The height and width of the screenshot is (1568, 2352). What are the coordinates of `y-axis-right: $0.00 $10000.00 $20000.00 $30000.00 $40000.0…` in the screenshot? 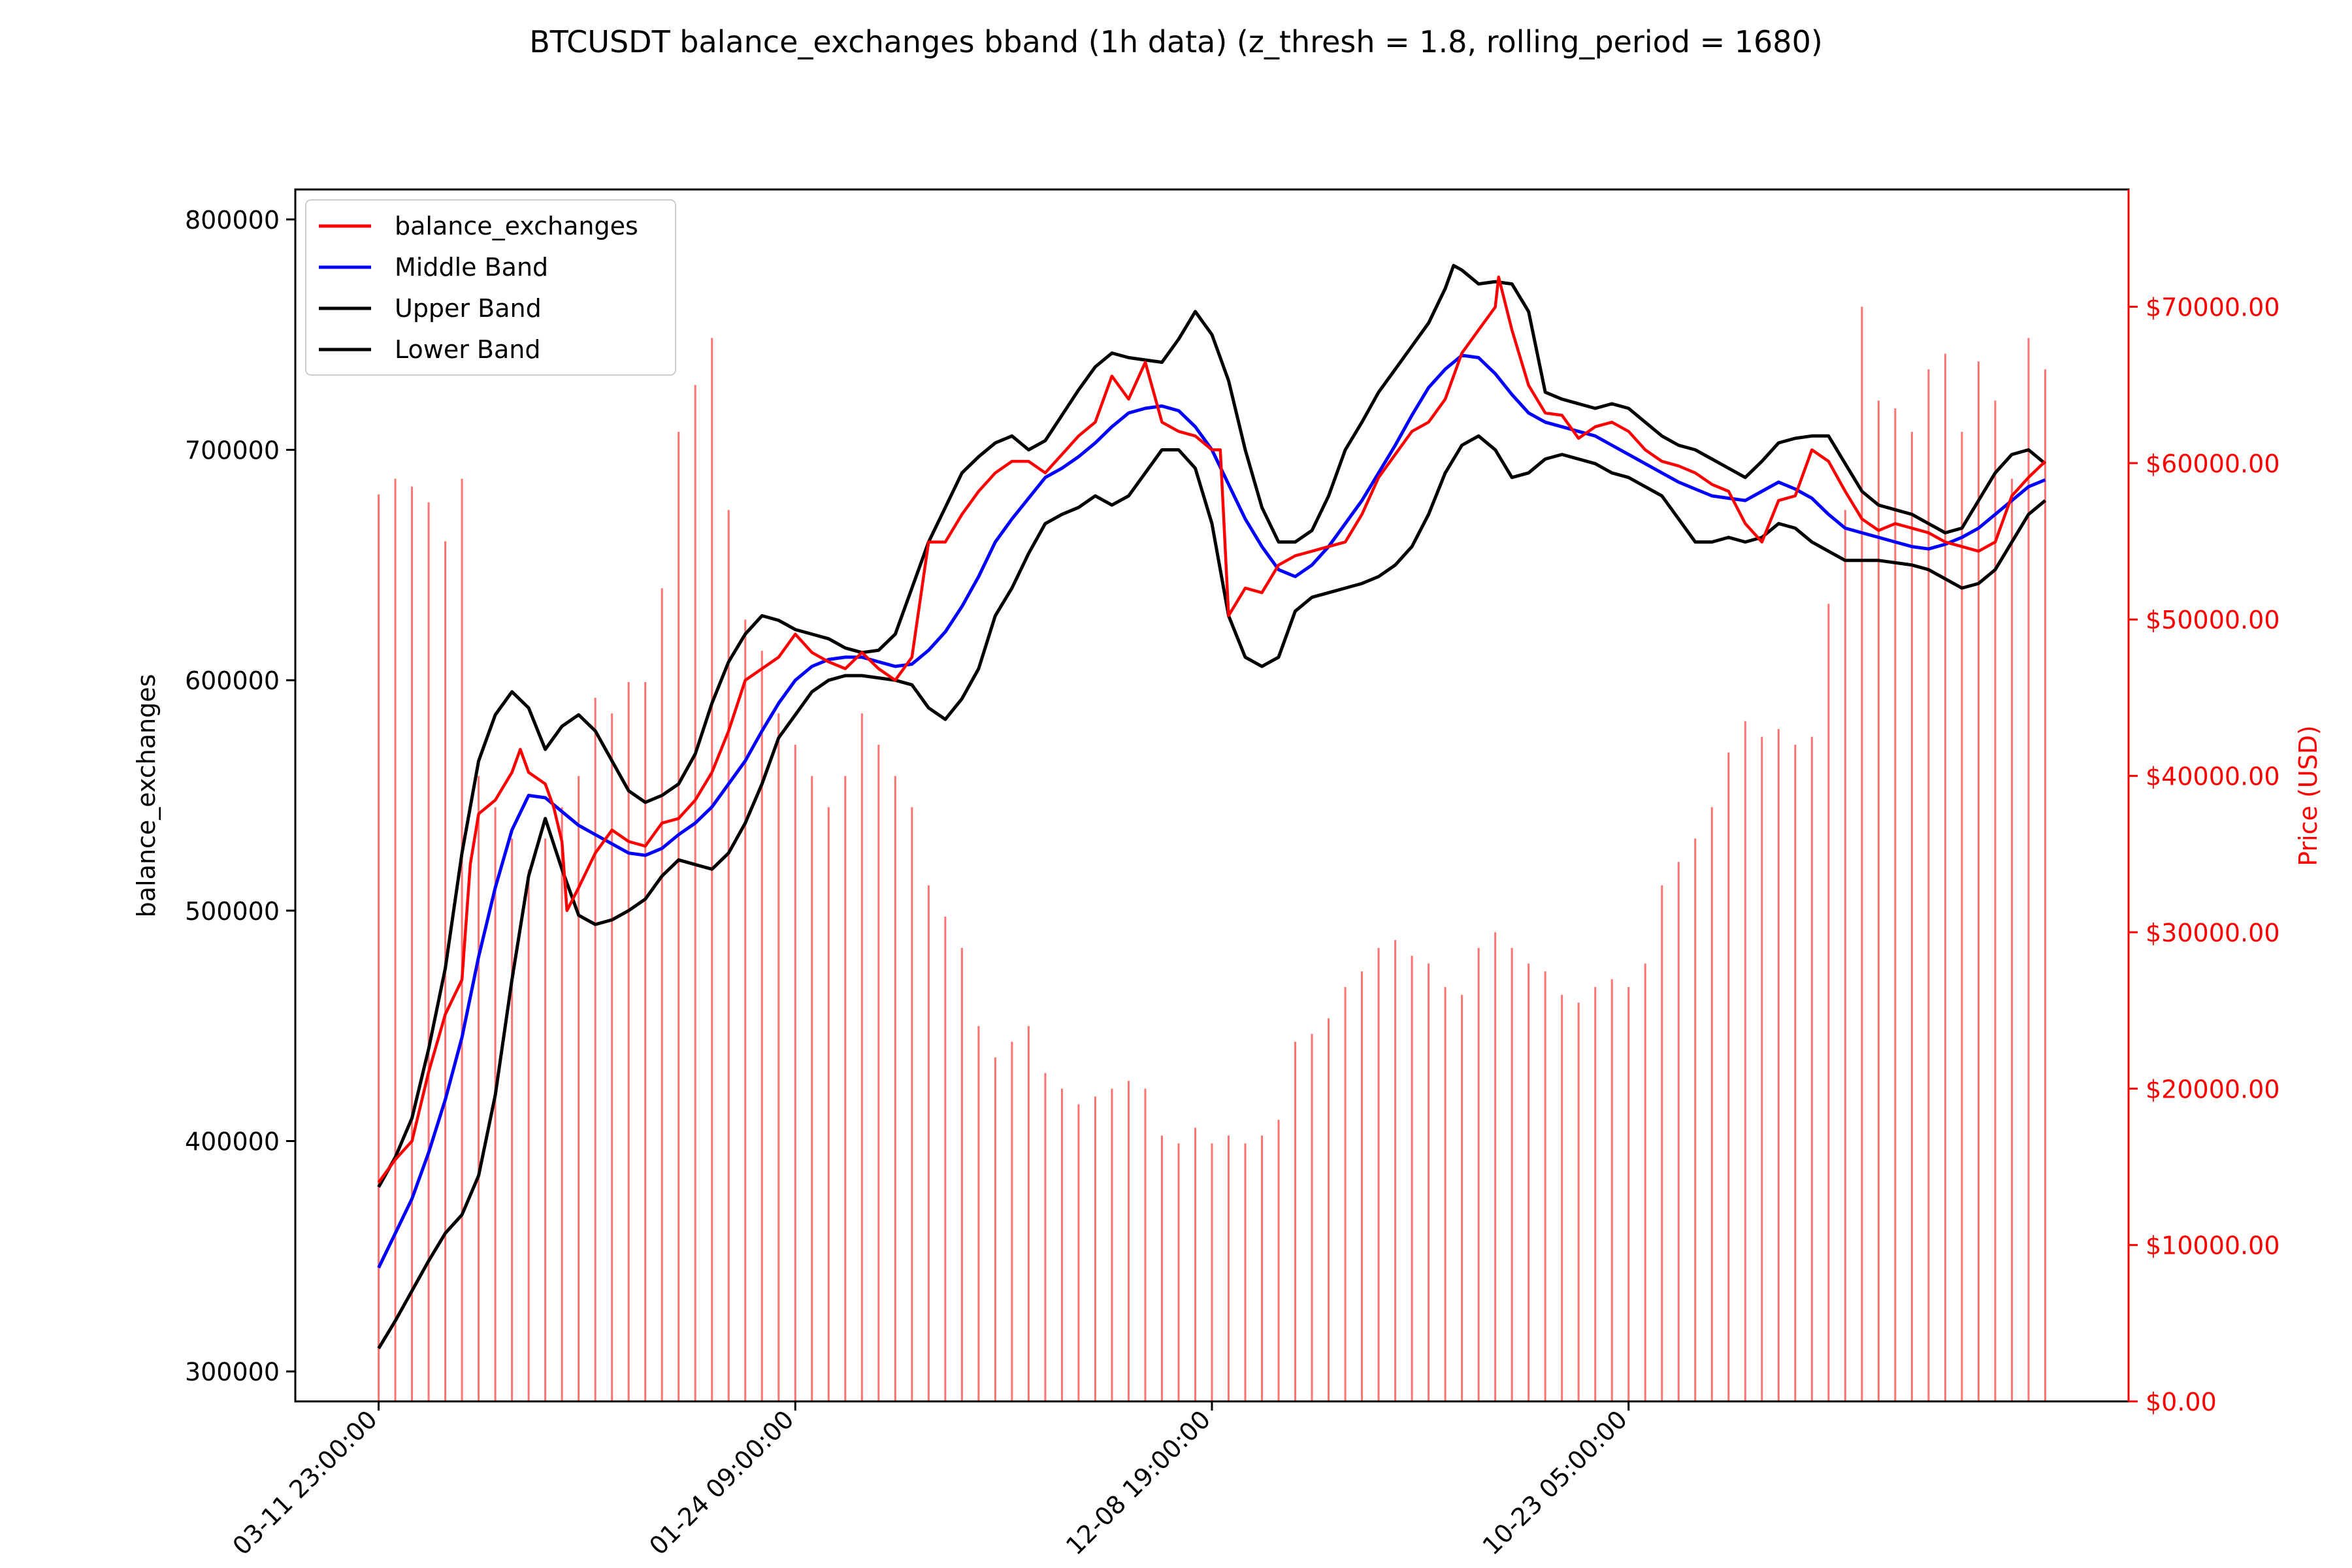 It's located at (2203, 802).